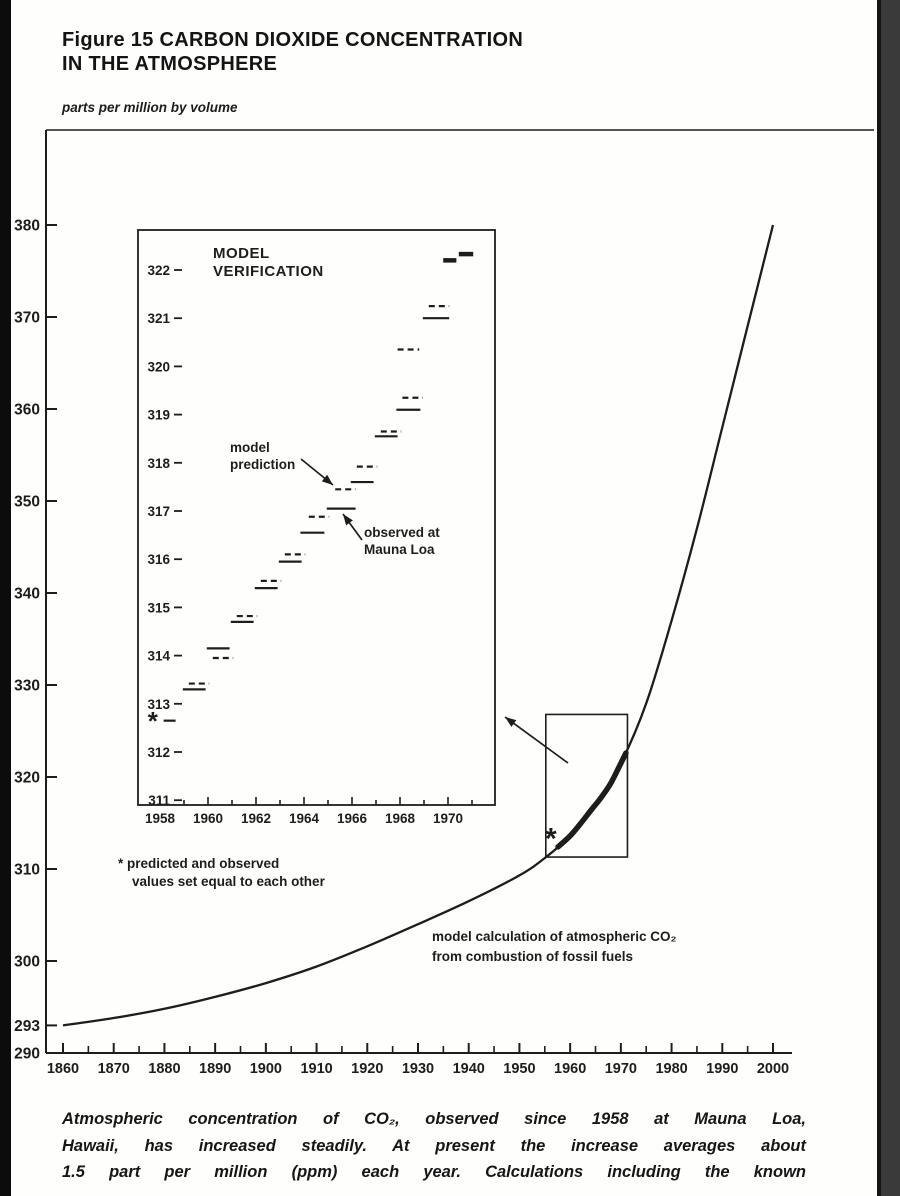  I want to click on figure-title-line1: Figure 15 CARBON DIOXIDE CONCENTRATION, so click(293, 40).